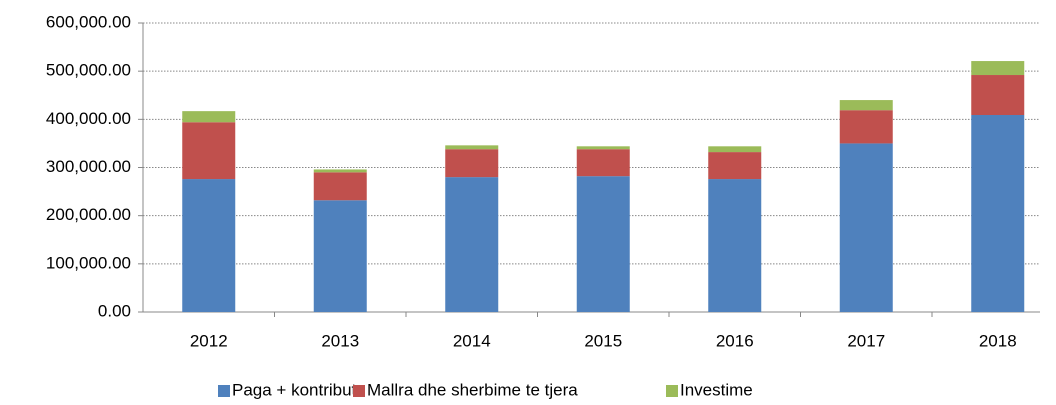  I want to click on y-tick-label: 100,000.00, so click(88, 262).